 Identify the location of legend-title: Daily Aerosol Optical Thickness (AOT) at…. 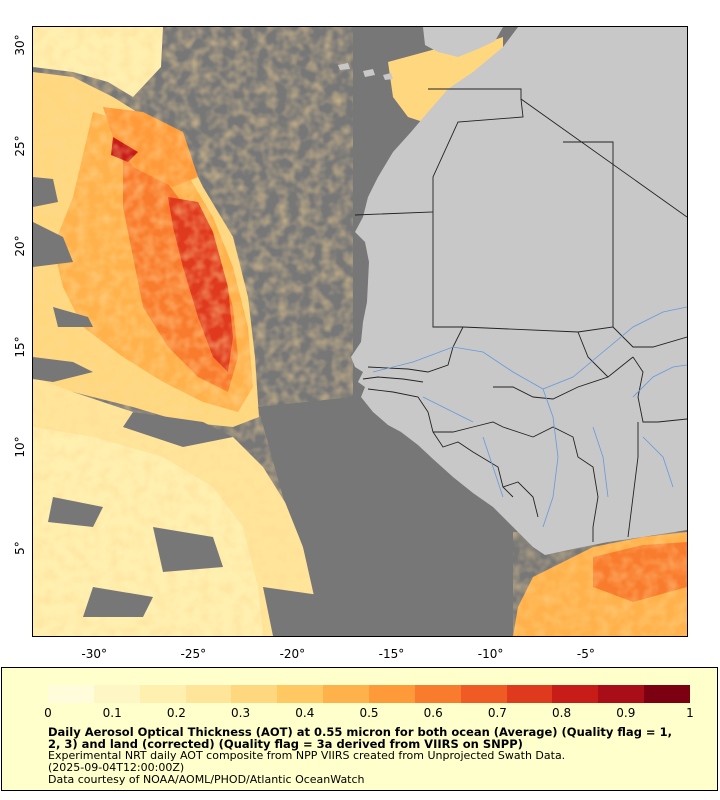
(368, 738).